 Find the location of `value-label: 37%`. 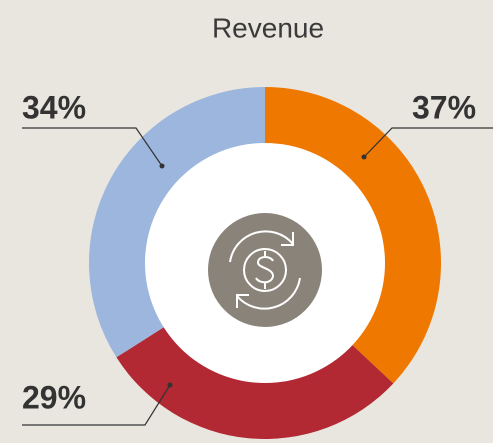

value-label: 37% is located at coordinates (444, 107).